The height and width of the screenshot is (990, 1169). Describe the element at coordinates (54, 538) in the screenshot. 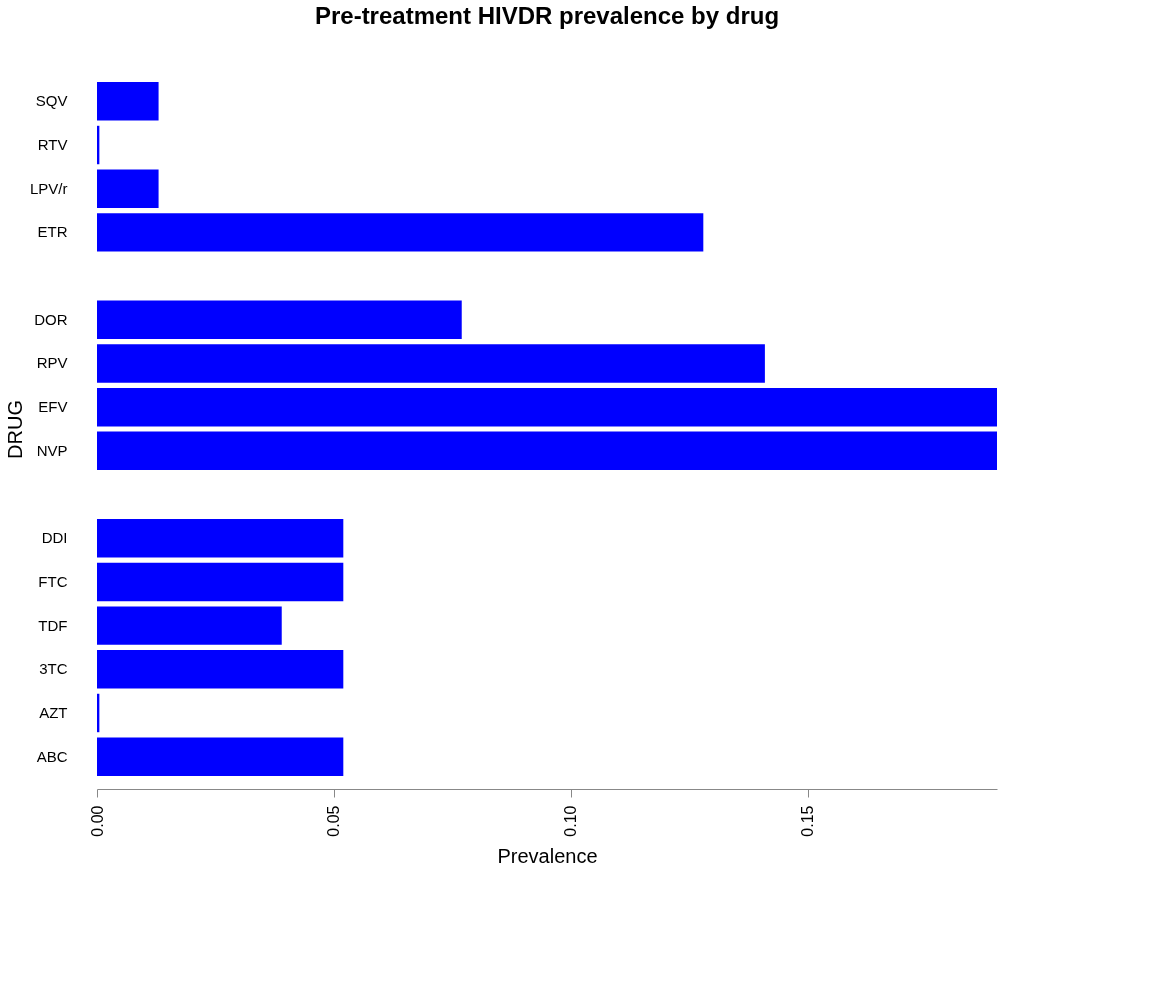

I see `y-tick-label: DDI` at that location.